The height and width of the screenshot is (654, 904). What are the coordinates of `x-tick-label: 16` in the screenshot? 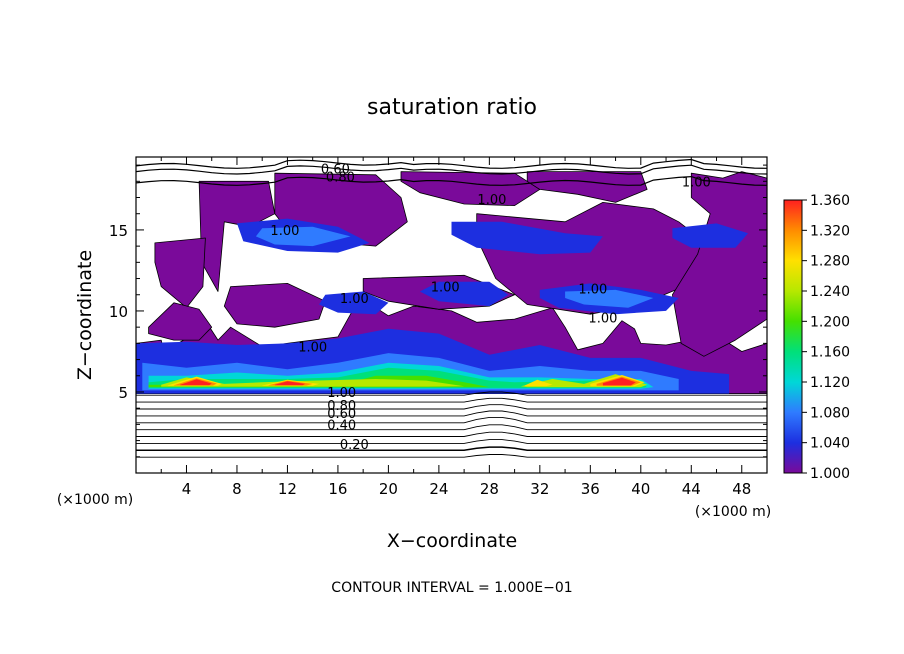 It's located at (337, 489).